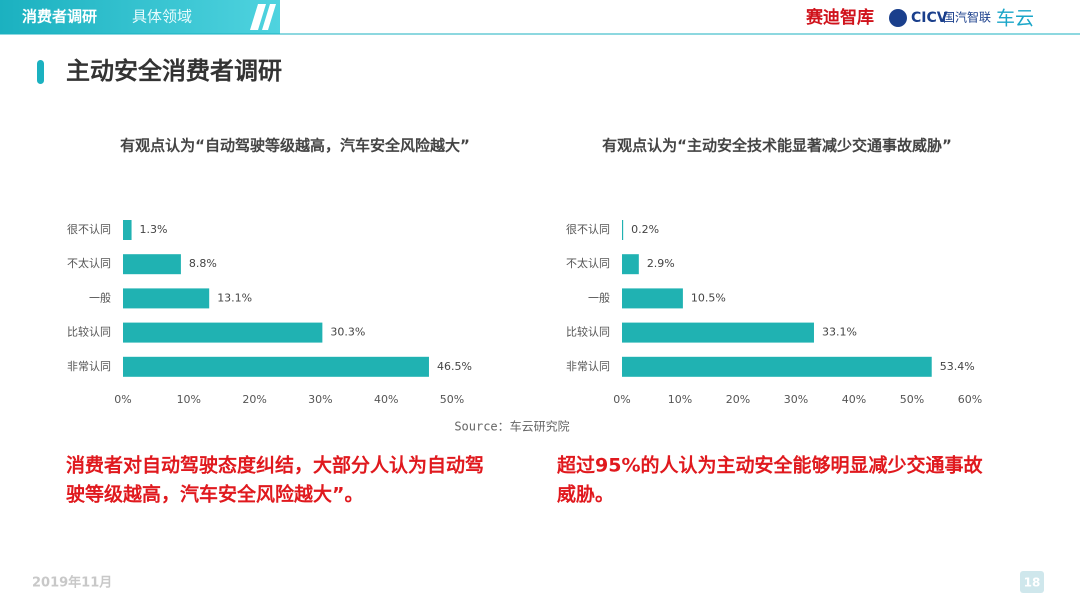 This screenshot has height=607, width=1080. I want to click on header-deco, so click(263, 17).